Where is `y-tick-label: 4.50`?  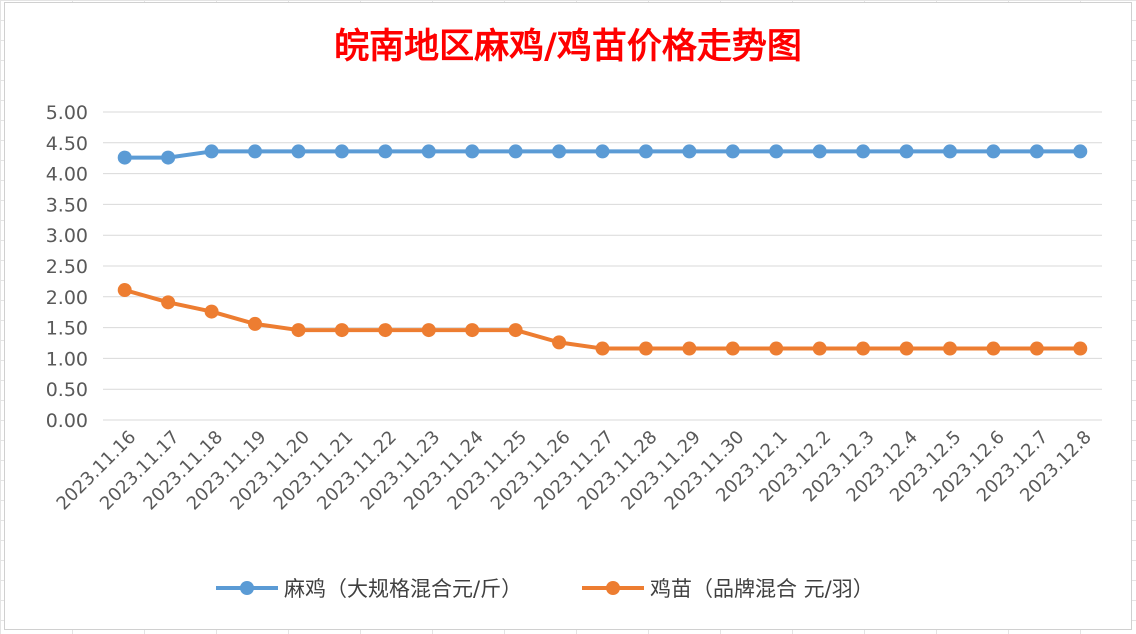
y-tick-label: 4.50 is located at coordinates (67, 144).